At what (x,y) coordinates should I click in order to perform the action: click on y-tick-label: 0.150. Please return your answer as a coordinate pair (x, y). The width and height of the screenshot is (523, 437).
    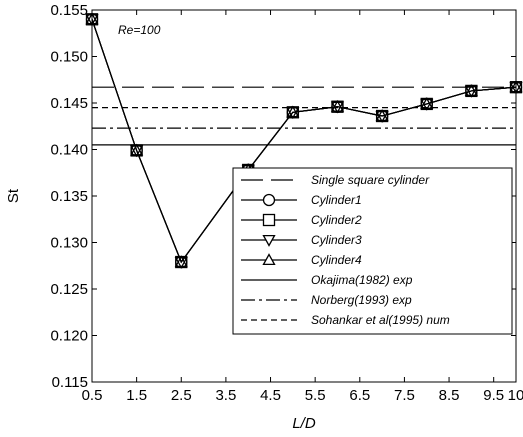
    Looking at the image, I should click on (69, 56).